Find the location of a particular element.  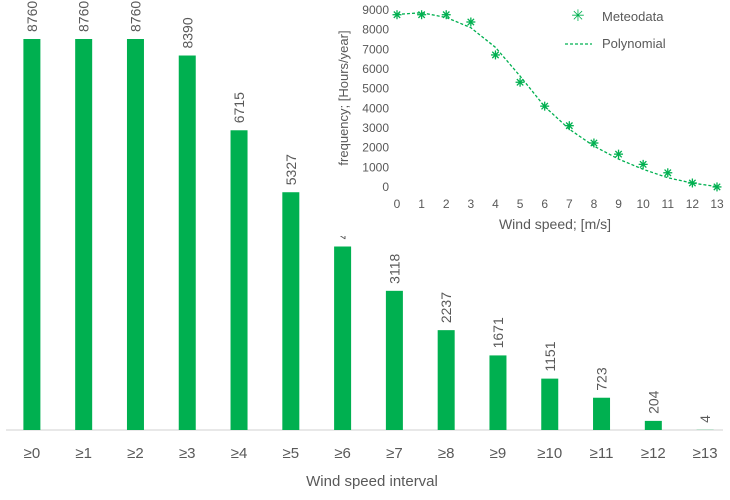

bar-data-label: 1151 is located at coordinates (550, 356).